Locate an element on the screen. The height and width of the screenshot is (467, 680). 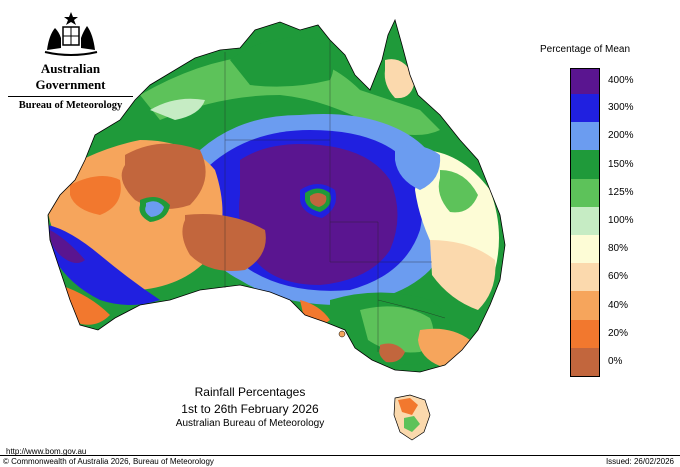
legend-label: 125% is located at coordinates (621, 192).